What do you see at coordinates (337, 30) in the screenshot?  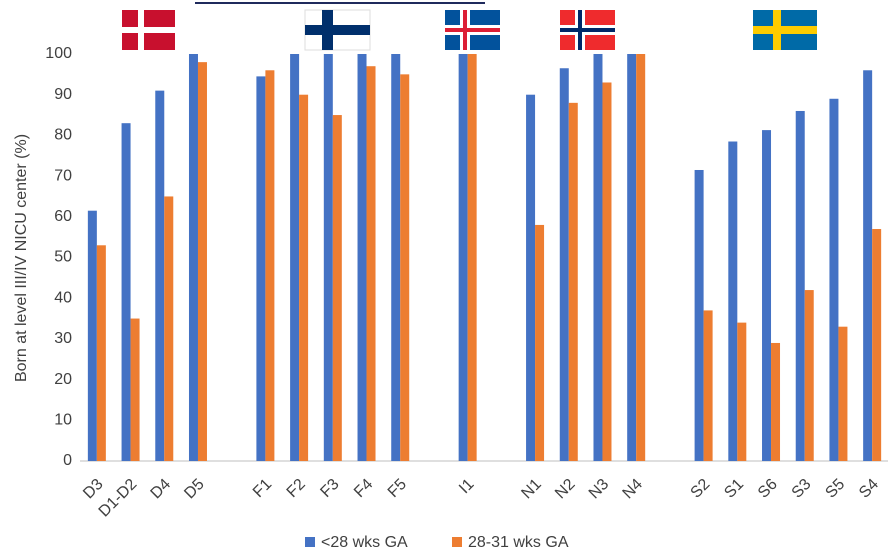 I see `flag-finland` at bounding box center [337, 30].